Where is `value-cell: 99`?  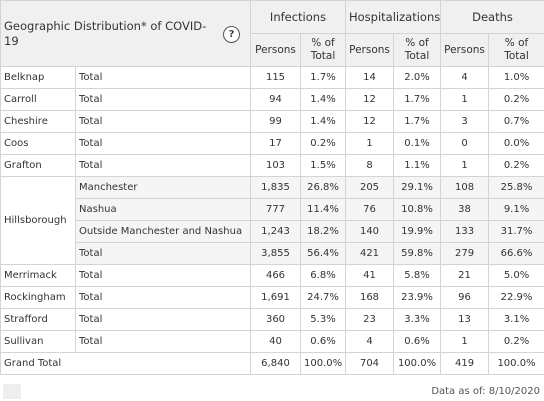 value-cell: 99 is located at coordinates (275, 121).